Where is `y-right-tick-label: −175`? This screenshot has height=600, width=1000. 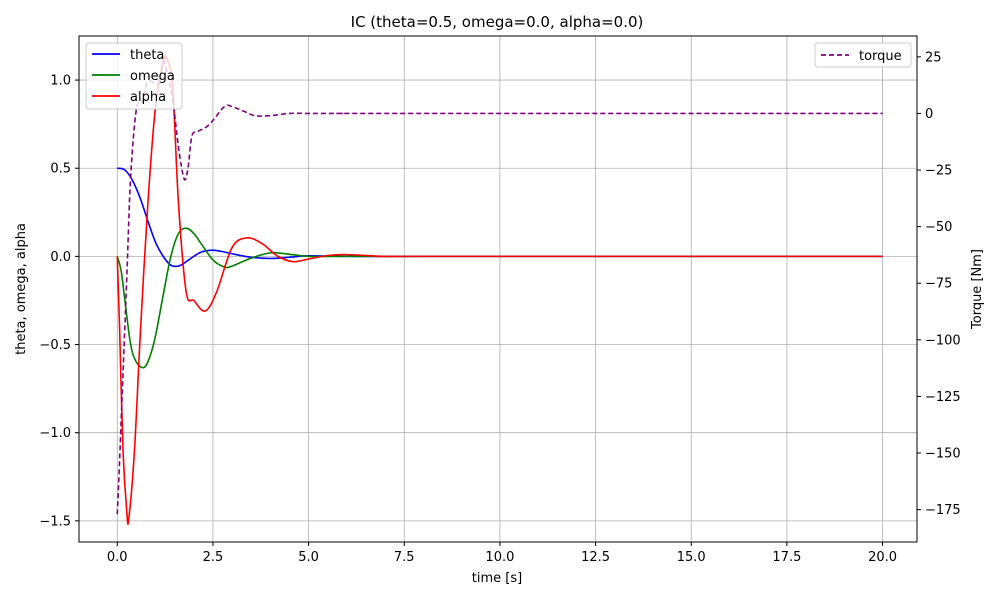 y-right-tick-label: −175 is located at coordinates (943, 510).